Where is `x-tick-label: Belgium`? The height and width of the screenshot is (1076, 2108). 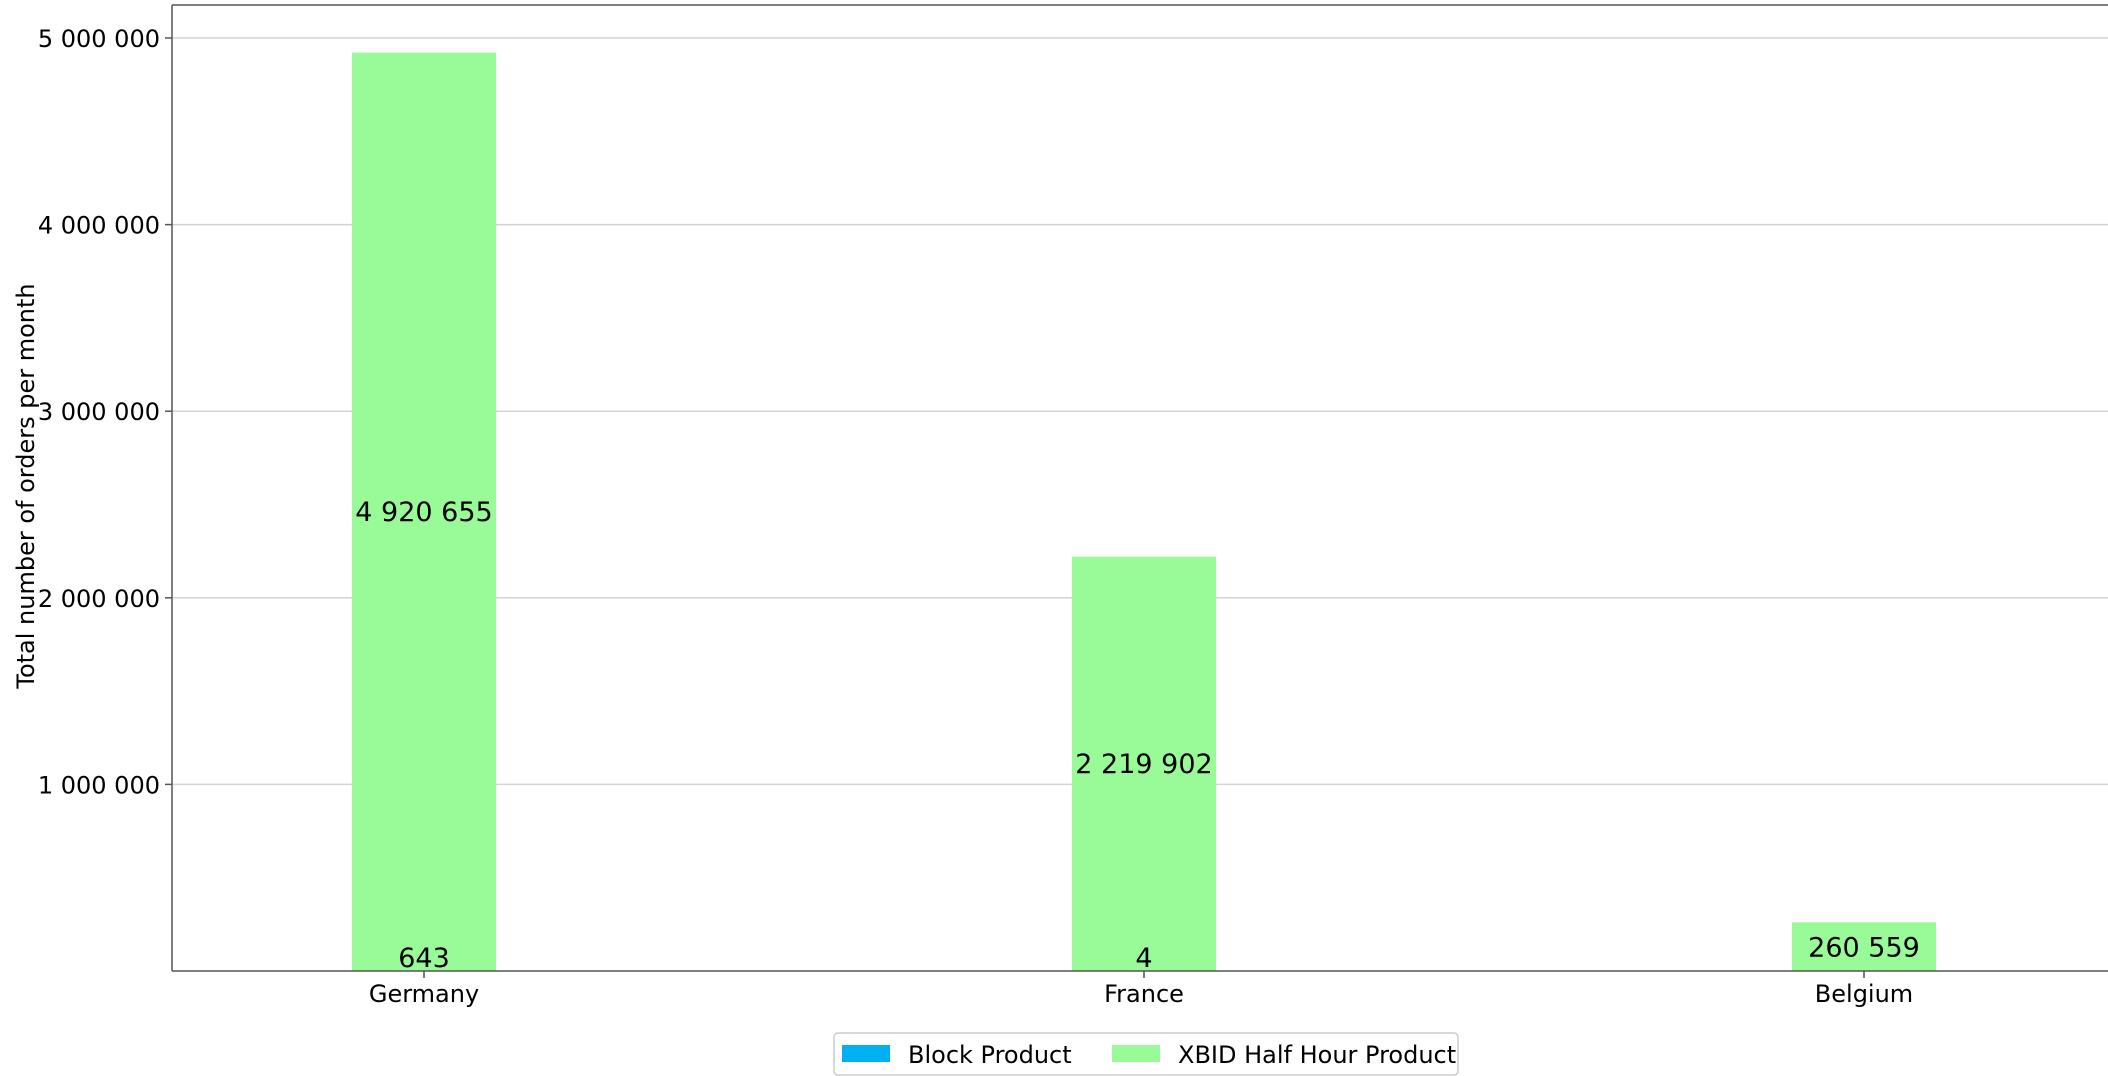 x-tick-label: Belgium is located at coordinates (1864, 994).